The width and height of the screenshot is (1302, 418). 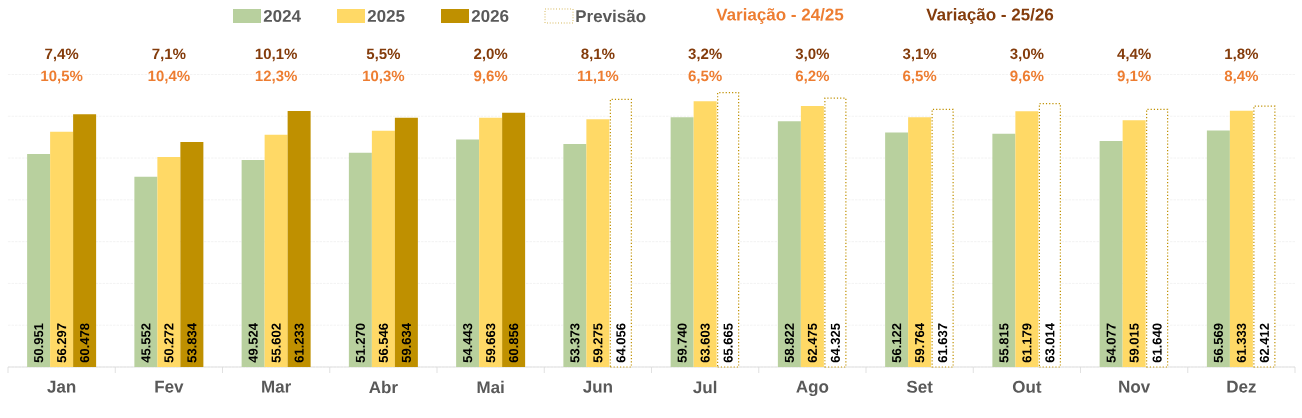 What do you see at coordinates (920, 343) in the screenshot?
I see `data-label: 59.764` at bounding box center [920, 343].